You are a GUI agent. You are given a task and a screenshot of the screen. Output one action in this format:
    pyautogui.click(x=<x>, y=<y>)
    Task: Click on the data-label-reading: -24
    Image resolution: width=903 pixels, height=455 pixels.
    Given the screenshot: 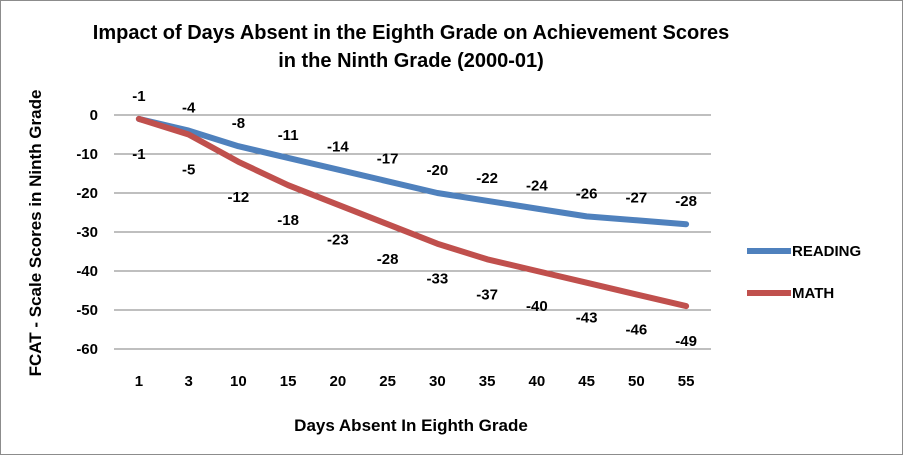 What is the action you would take?
    pyautogui.click(x=537, y=186)
    